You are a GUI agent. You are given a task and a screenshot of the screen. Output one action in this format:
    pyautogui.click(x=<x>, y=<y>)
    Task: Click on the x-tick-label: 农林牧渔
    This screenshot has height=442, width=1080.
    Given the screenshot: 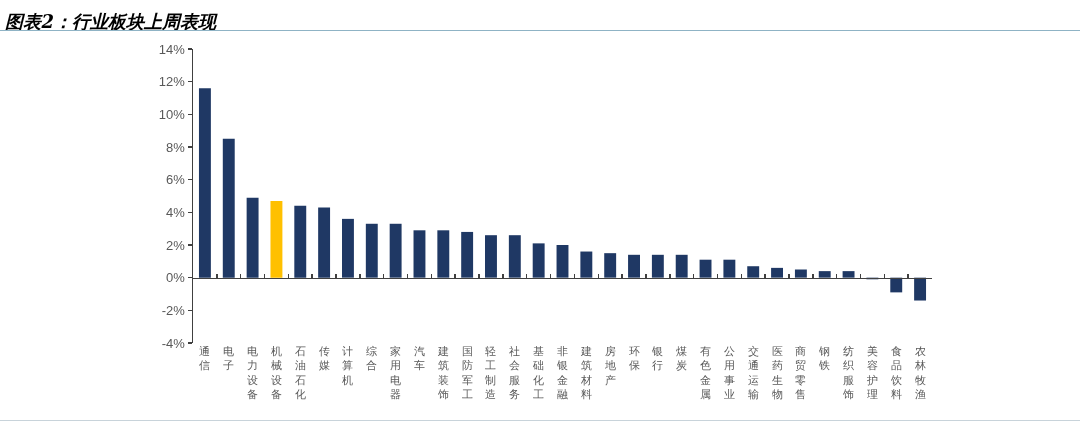 What is the action you would take?
    pyautogui.click(x=919, y=373)
    